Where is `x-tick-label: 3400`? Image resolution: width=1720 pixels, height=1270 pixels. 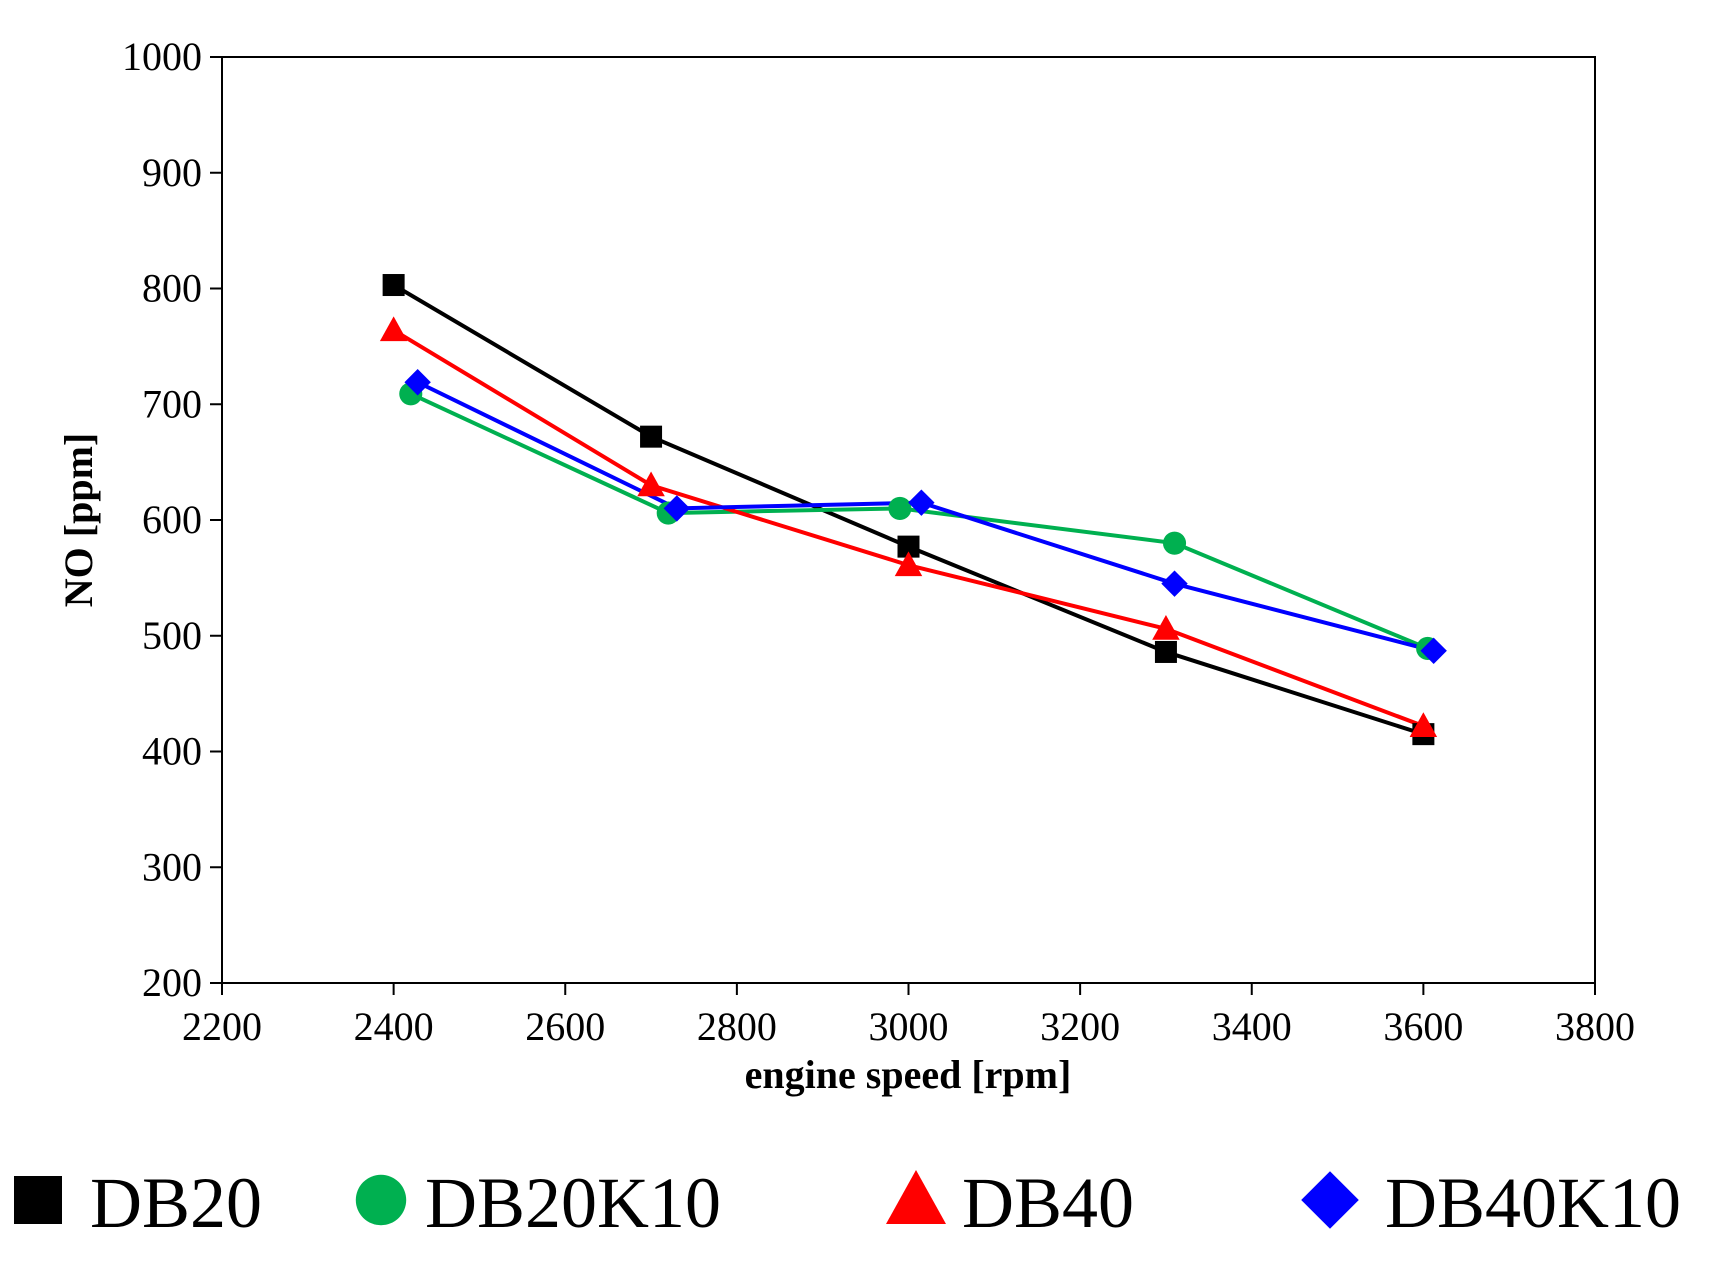 x-tick-label: 3400 is located at coordinates (1252, 1026).